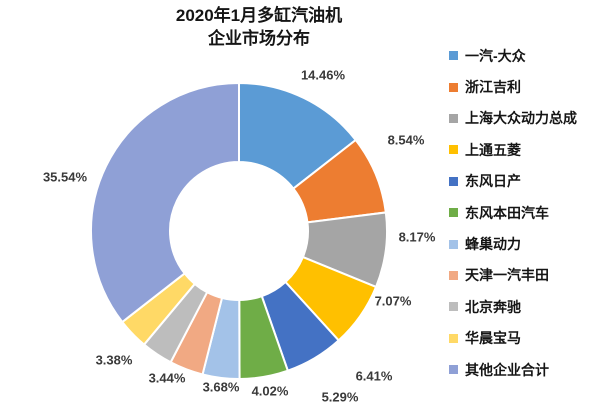 Image resolution: width=600 pixels, height=408 pixels. I want to click on legend-label: 上通五菱, so click(493, 149).